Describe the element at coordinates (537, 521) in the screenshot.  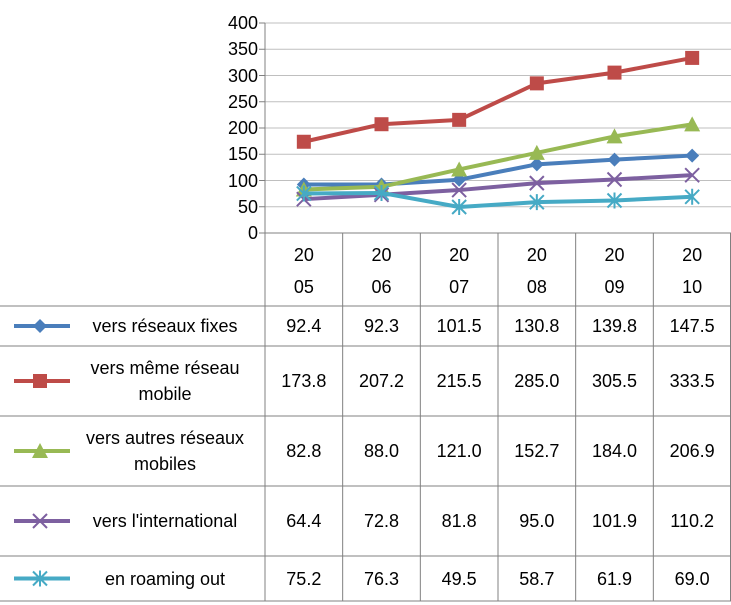
I see `table-value: 95.0` at that location.